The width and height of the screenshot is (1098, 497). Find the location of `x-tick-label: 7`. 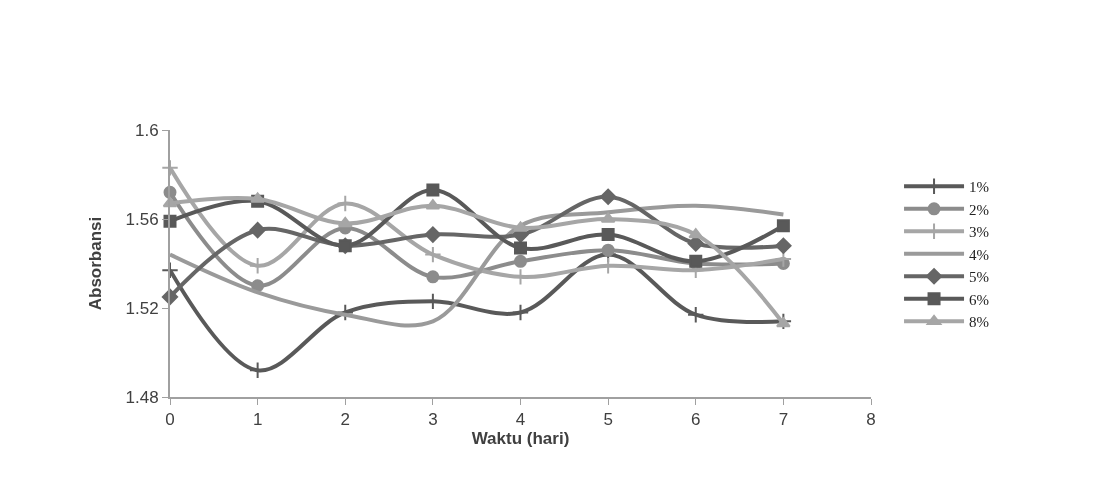

x-tick-label: 7 is located at coordinates (783, 420).